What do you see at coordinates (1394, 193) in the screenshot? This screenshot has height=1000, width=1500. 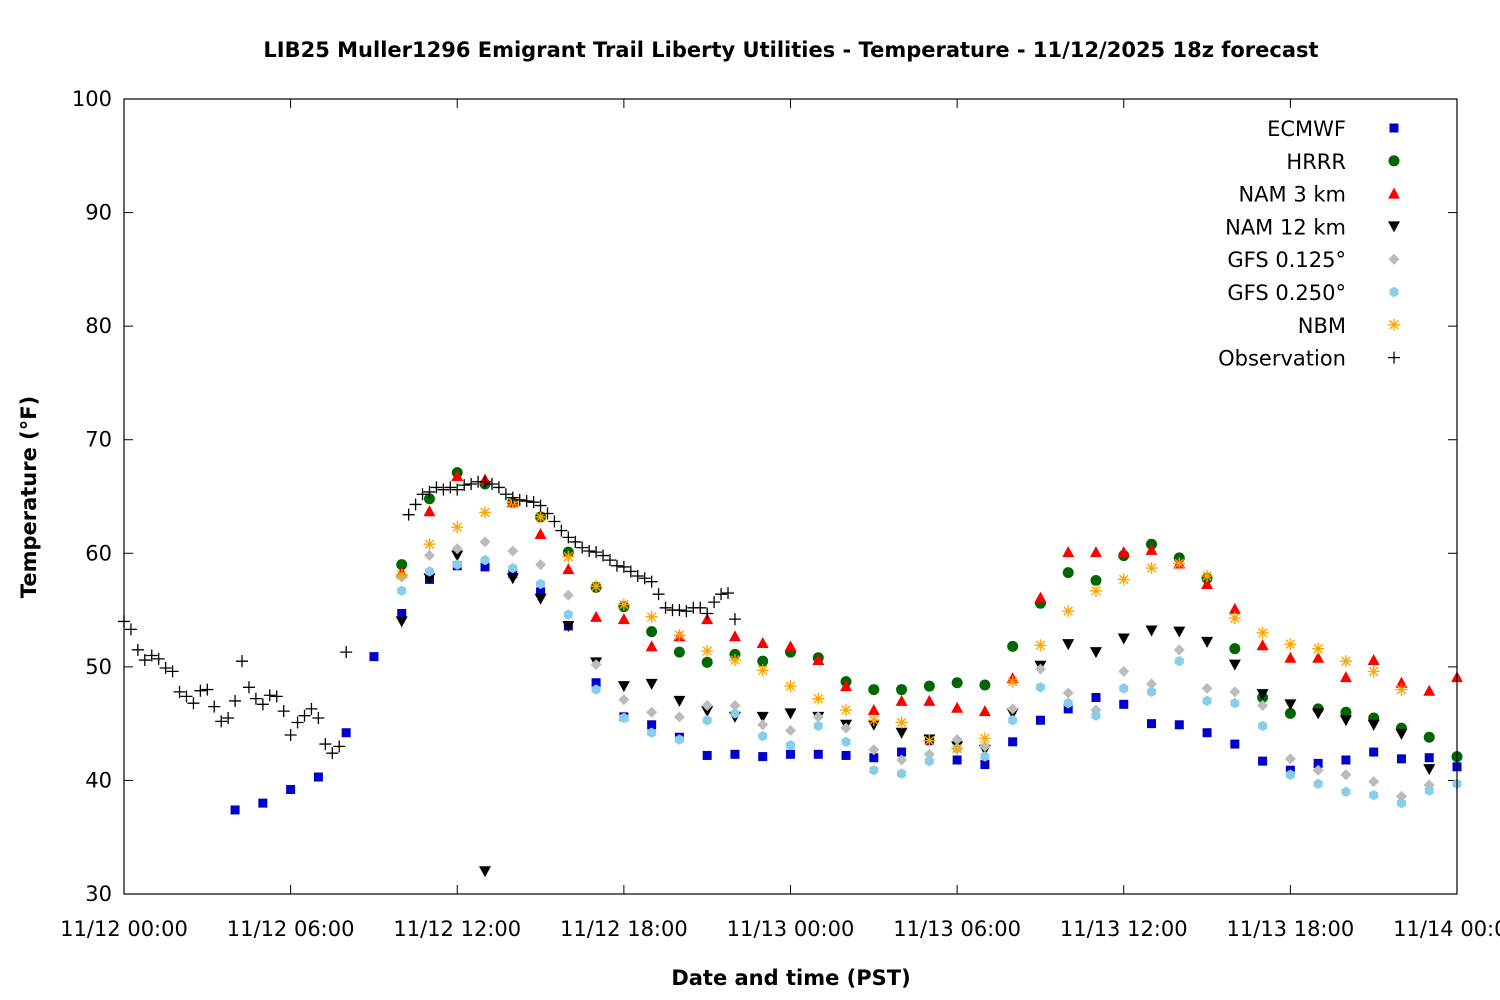 I see `legend-marker-nam-3-km` at bounding box center [1394, 193].